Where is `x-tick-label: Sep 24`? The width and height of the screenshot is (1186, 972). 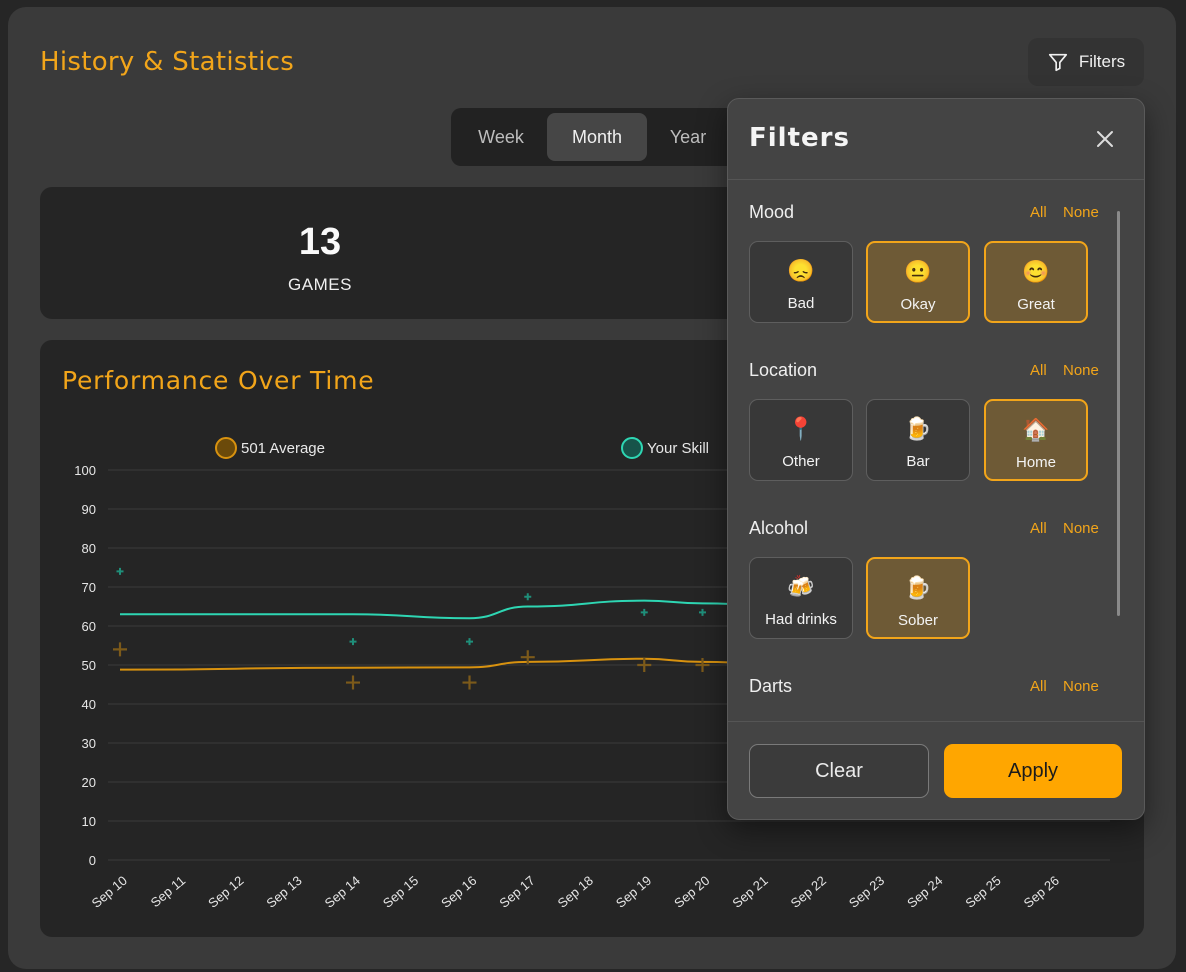 x-tick-label: Sep 24 is located at coordinates (924, 892).